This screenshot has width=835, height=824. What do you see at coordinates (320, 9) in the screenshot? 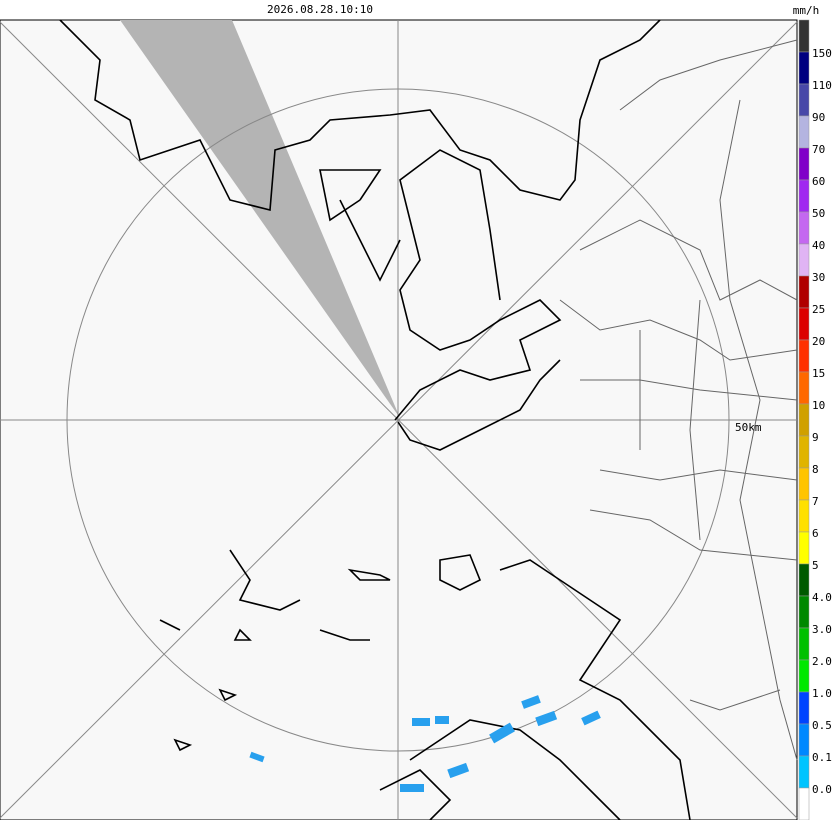
I see `timestamp: 2026.08.28.10:10` at bounding box center [320, 9].